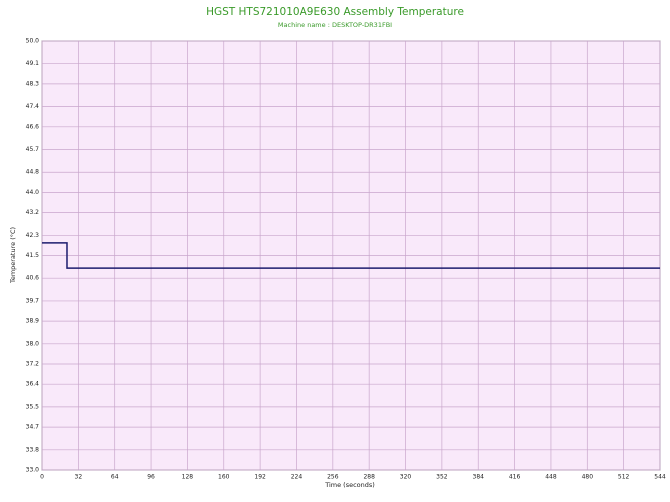  What do you see at coordinates (33, 63) in the screenshot?
I see `y-tick-label: 49.1` at bounding box center [33, 63].